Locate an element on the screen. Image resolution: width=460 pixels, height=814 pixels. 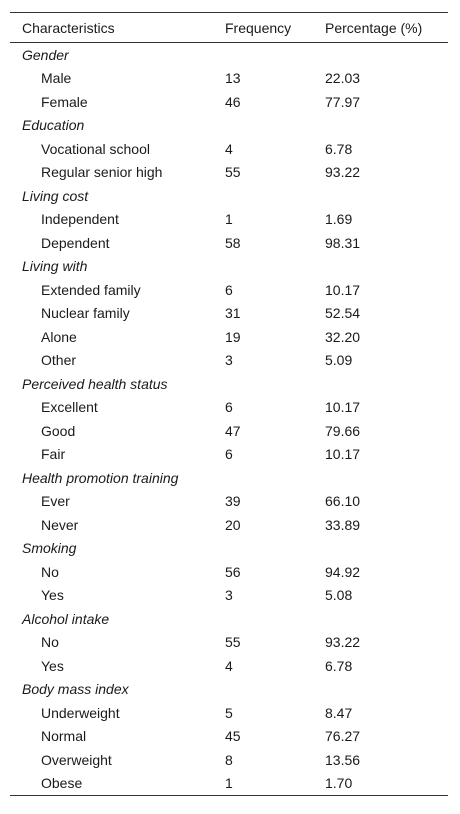
data-row: Male 13 22.03 is located at coordinates (229, 79).